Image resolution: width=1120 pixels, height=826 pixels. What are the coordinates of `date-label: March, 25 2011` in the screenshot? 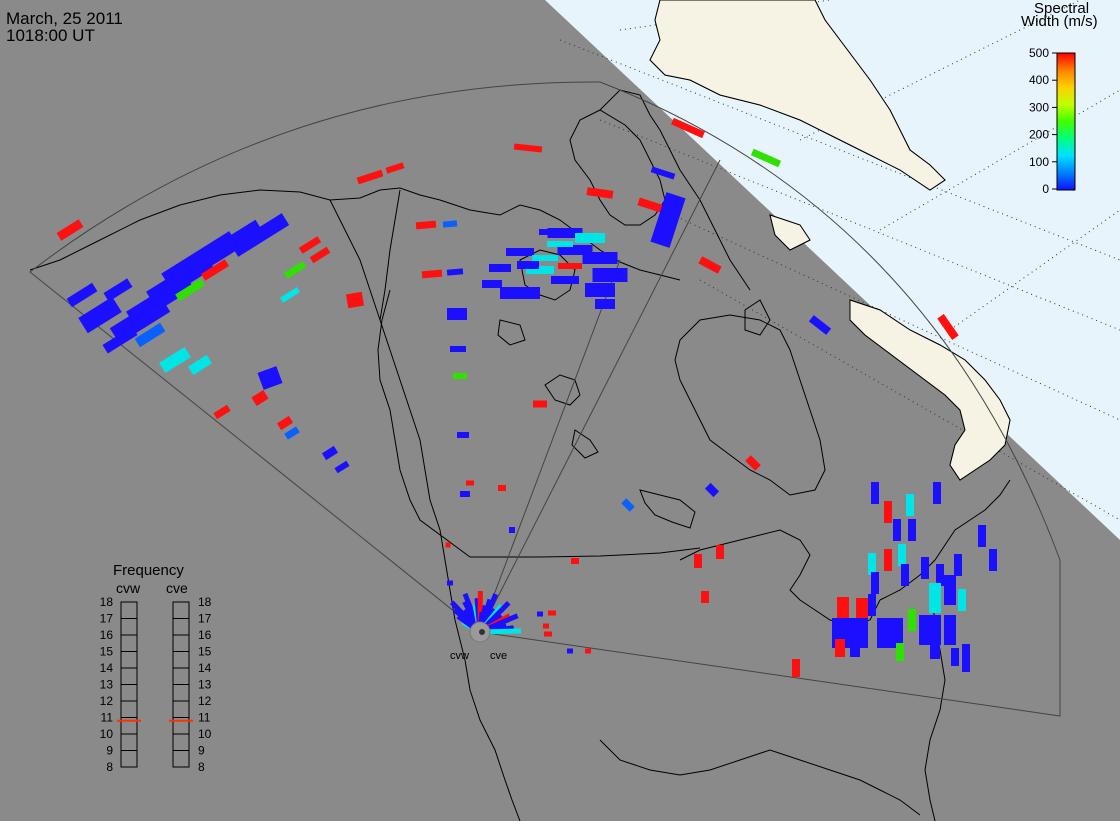 It's located at (64, 18).